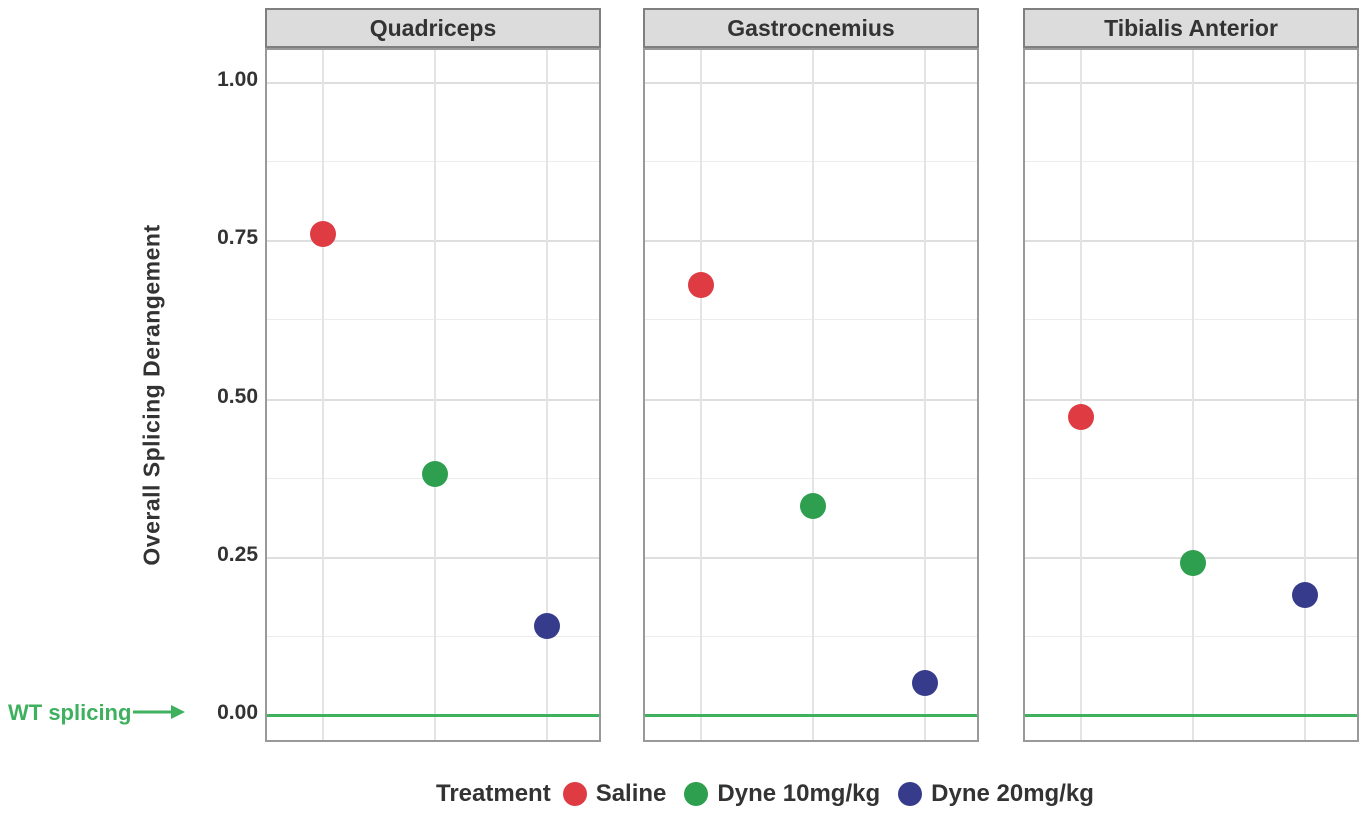 This screenshot has width=1369, height=832. What do you see at coordinates (1012, 793) in the screenshot?
I see `legend-label: Dyne 20mg/kg` at bounding box center [1012, 793].